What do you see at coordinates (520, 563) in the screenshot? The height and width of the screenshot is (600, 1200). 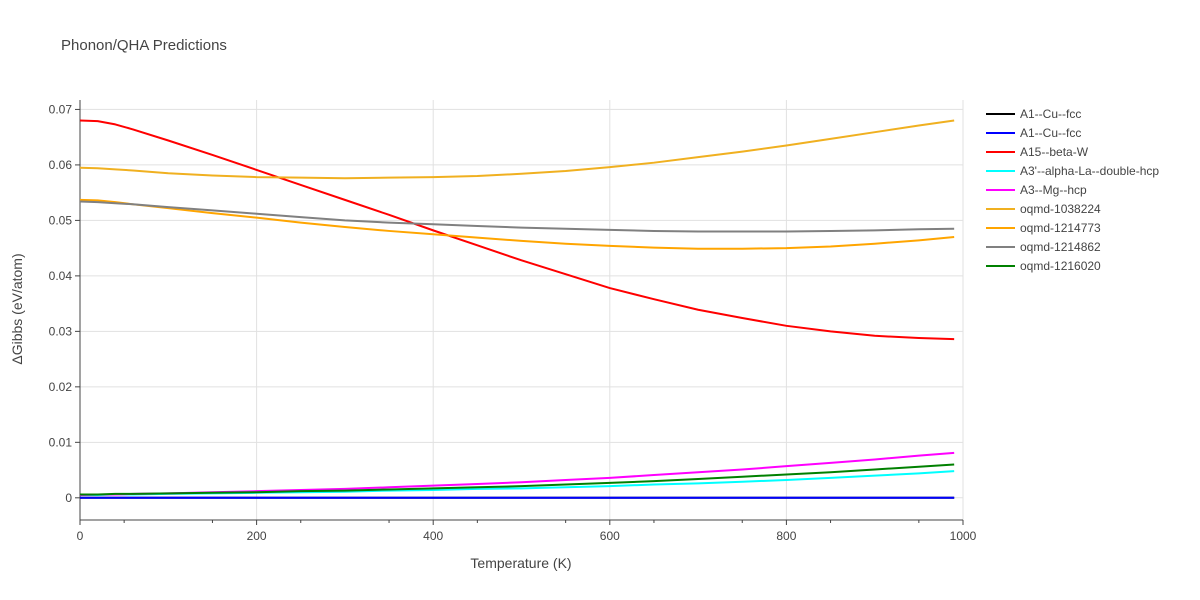 I see `x-axis-title: Temperature (K)` at bounding box center [520, 563].